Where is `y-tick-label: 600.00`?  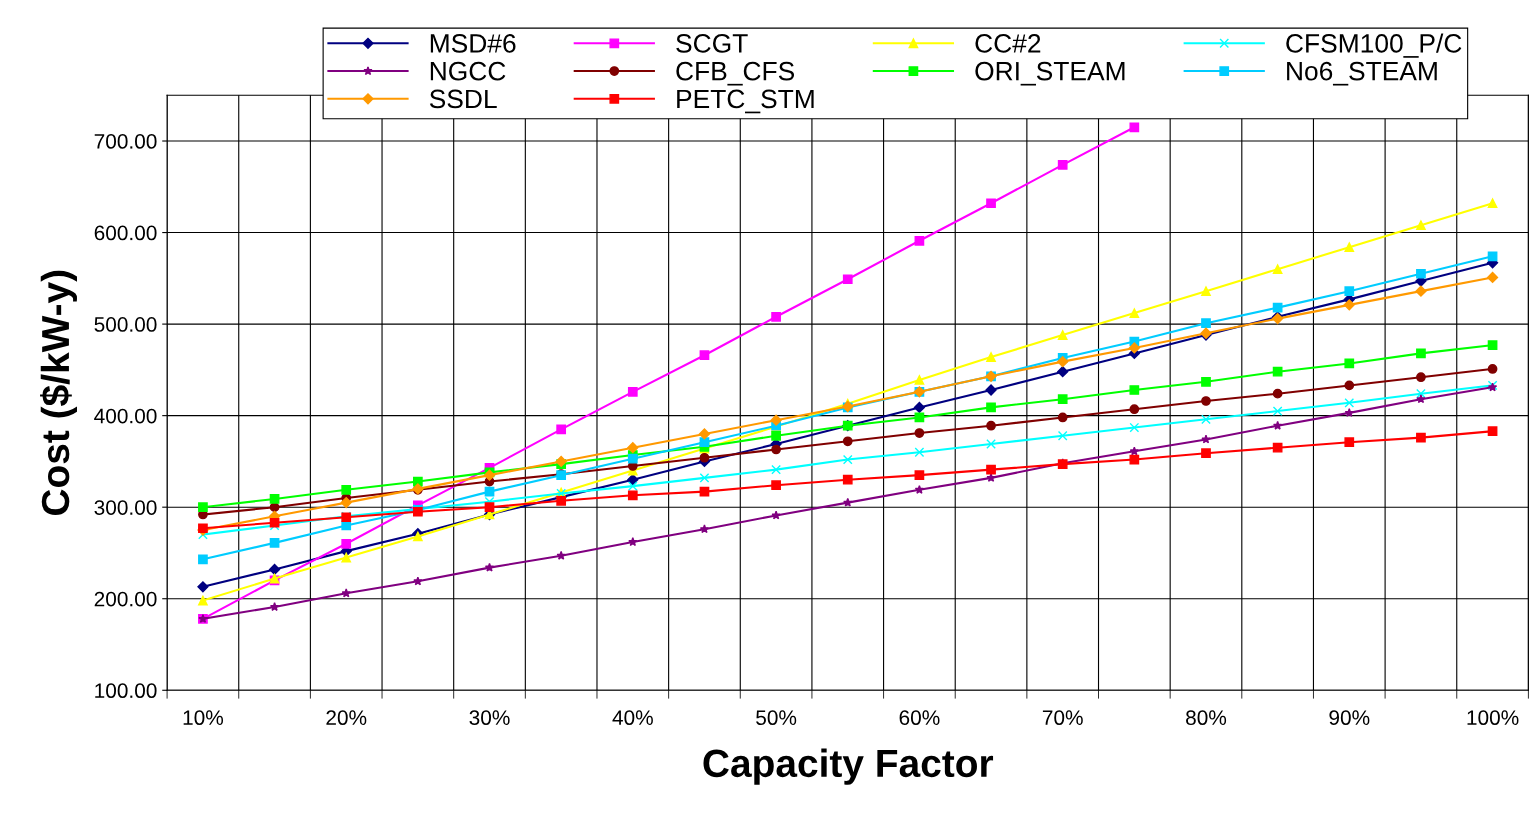
y-tick-label: 600.00 is located at coordinates (125, 233).